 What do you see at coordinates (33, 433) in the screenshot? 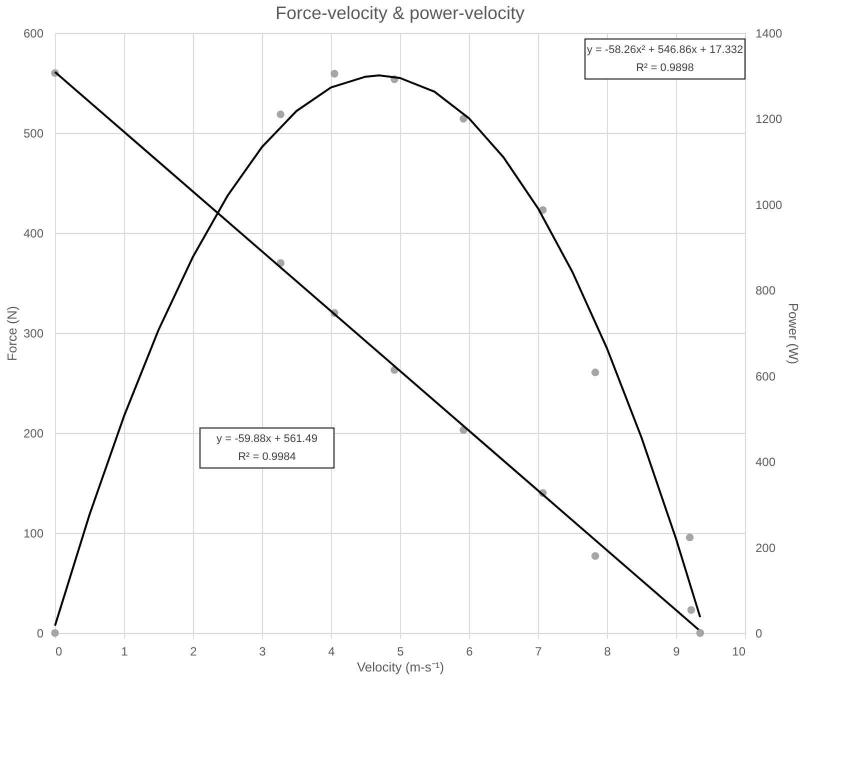
I see `y-tick-label: 200` at bounding box center [33, 433].